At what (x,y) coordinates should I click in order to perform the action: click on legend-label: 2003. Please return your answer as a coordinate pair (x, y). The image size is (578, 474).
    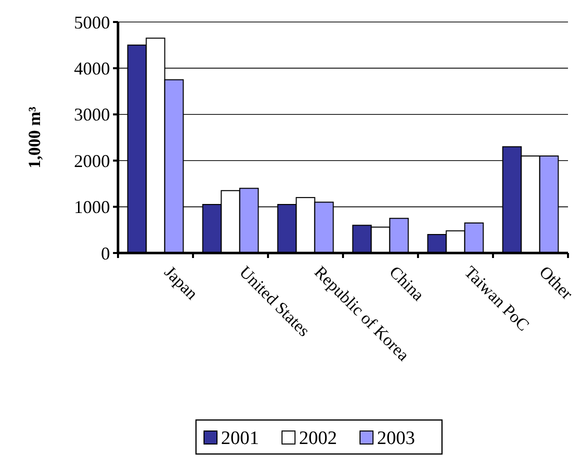
    Looking at the image, I should click on (396, 439).